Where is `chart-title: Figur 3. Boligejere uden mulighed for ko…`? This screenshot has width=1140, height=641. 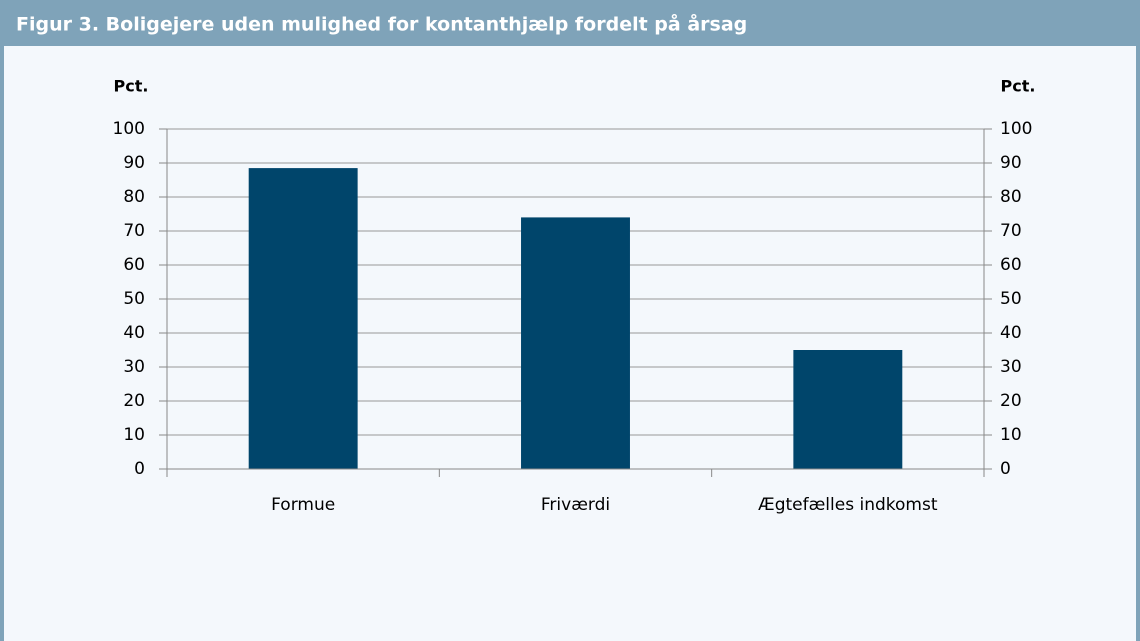 chart-title: Figur 3. Boligejere uden mulighed for ko… is located at coordinates (381, 24).